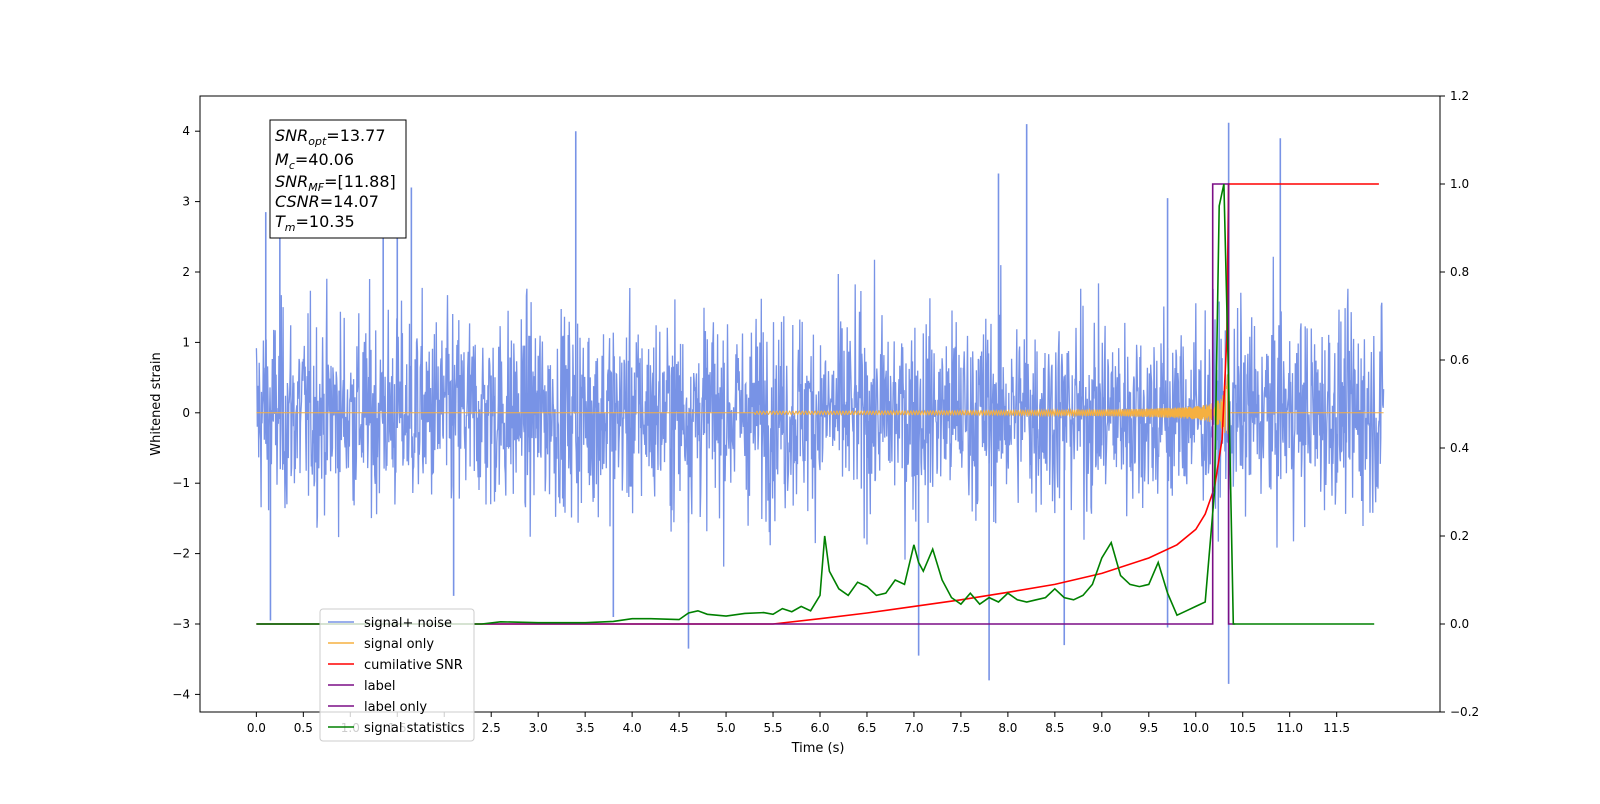  What do you see at coordinates (1195, 728) in the screenshot?
I see `x-tick-label: 10.0` at bounding box center [1195, 728].